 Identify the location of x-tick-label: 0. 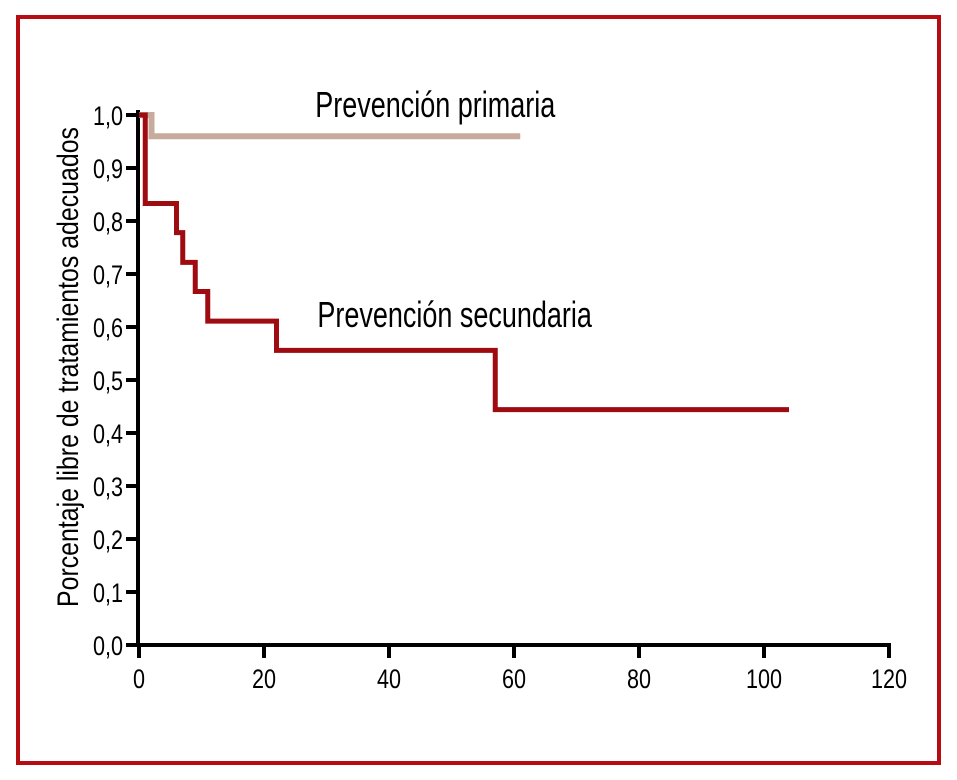
(139, 680).